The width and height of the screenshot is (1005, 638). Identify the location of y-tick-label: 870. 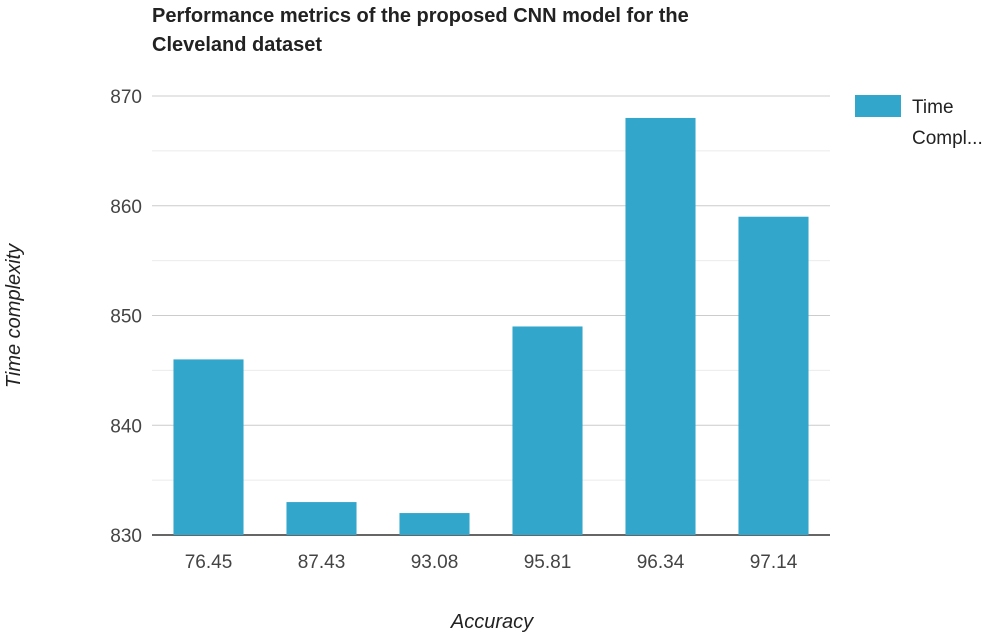
(126, 97).